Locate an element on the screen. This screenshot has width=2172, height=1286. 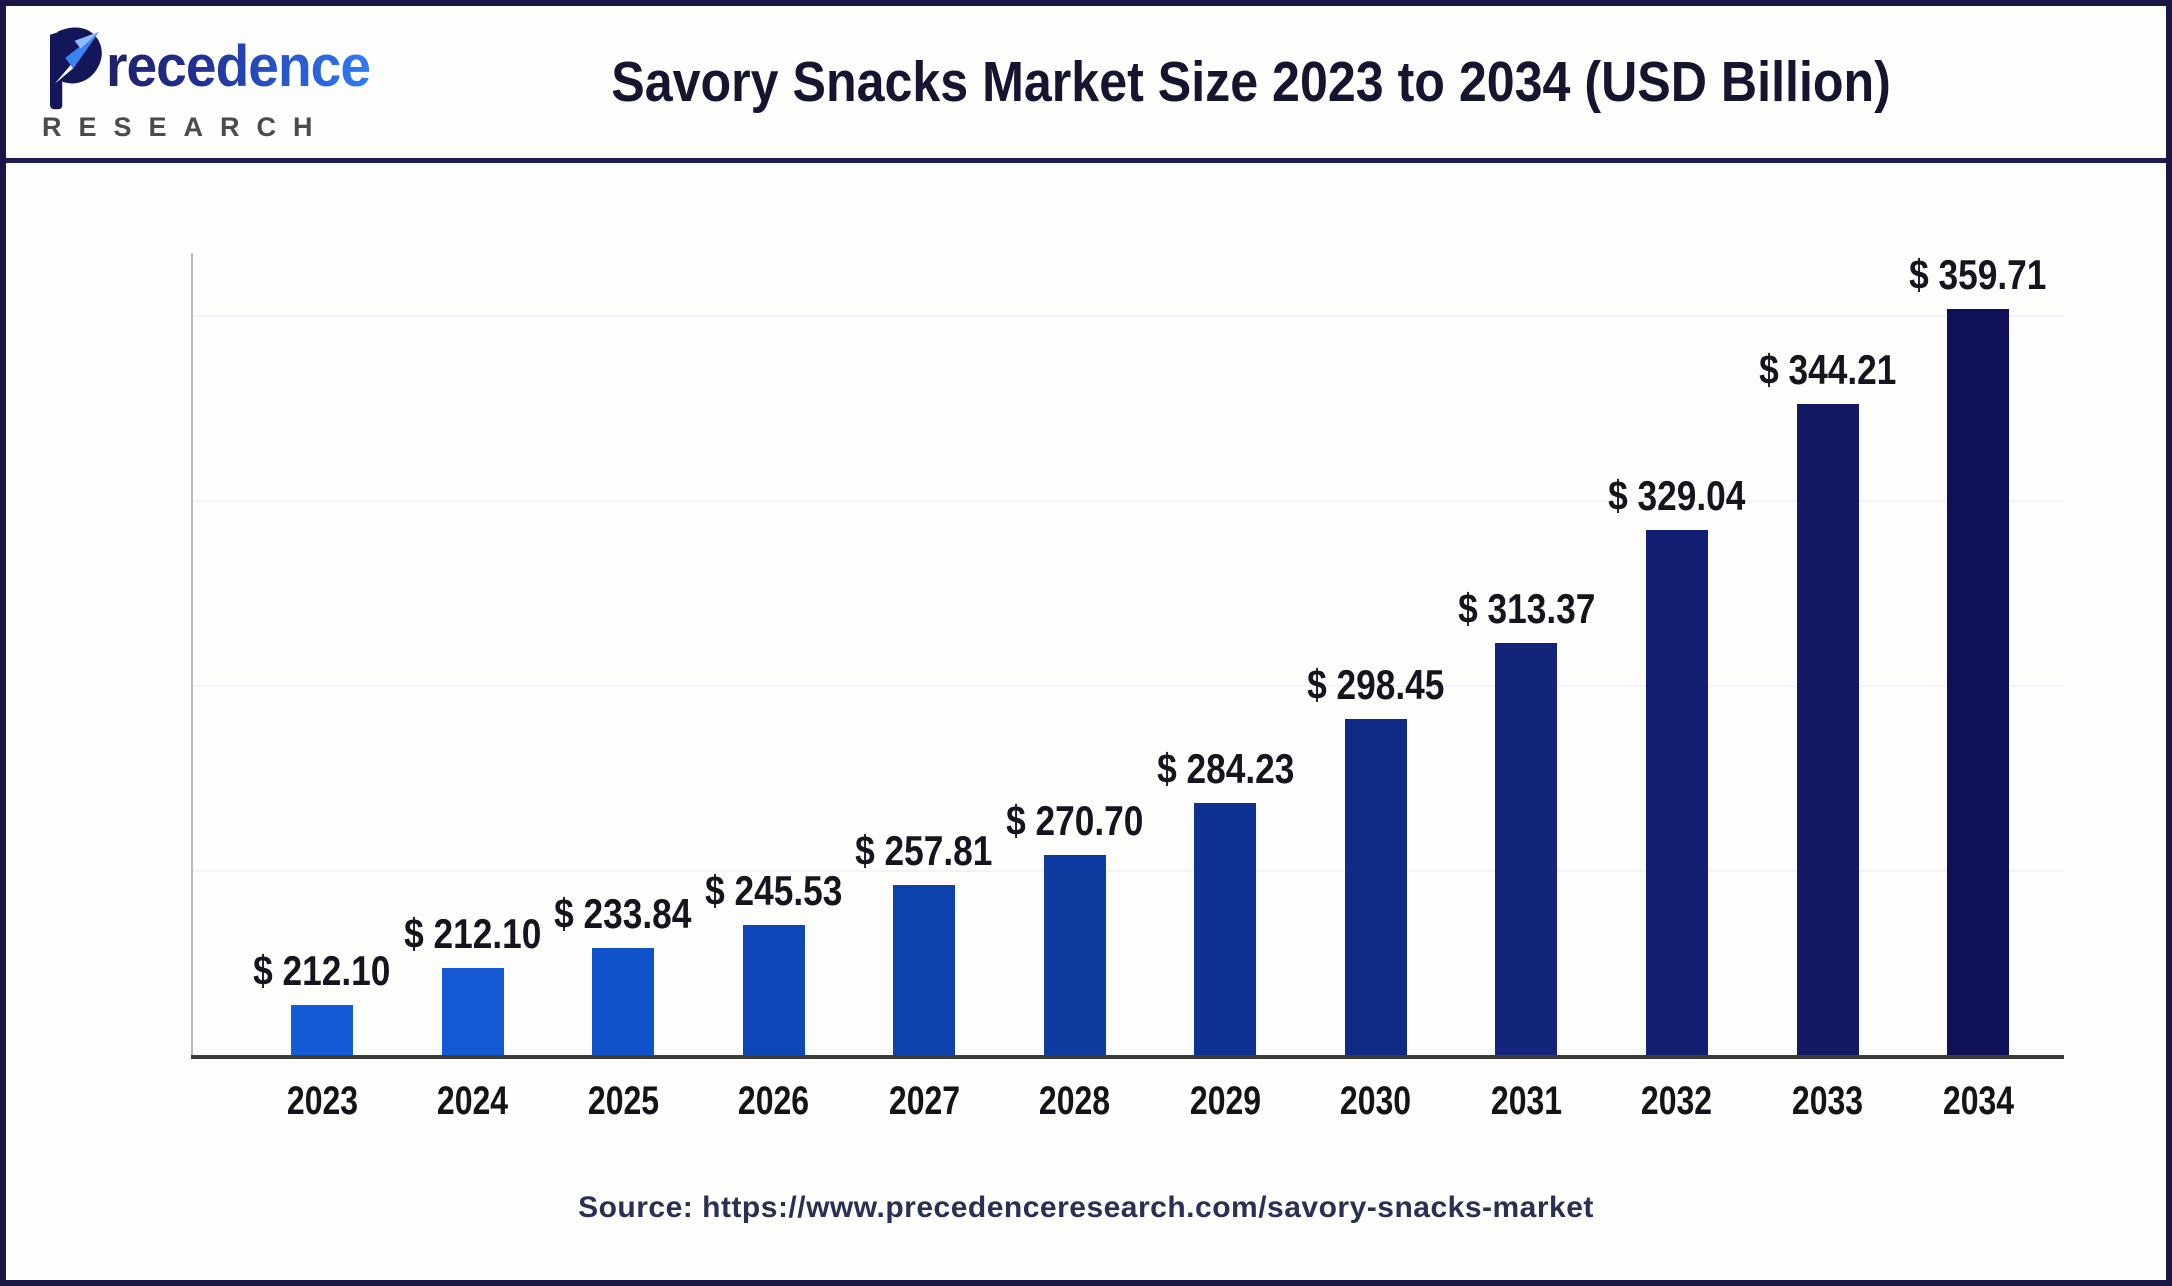
bar-2026 is located at coordinates (773, 990).